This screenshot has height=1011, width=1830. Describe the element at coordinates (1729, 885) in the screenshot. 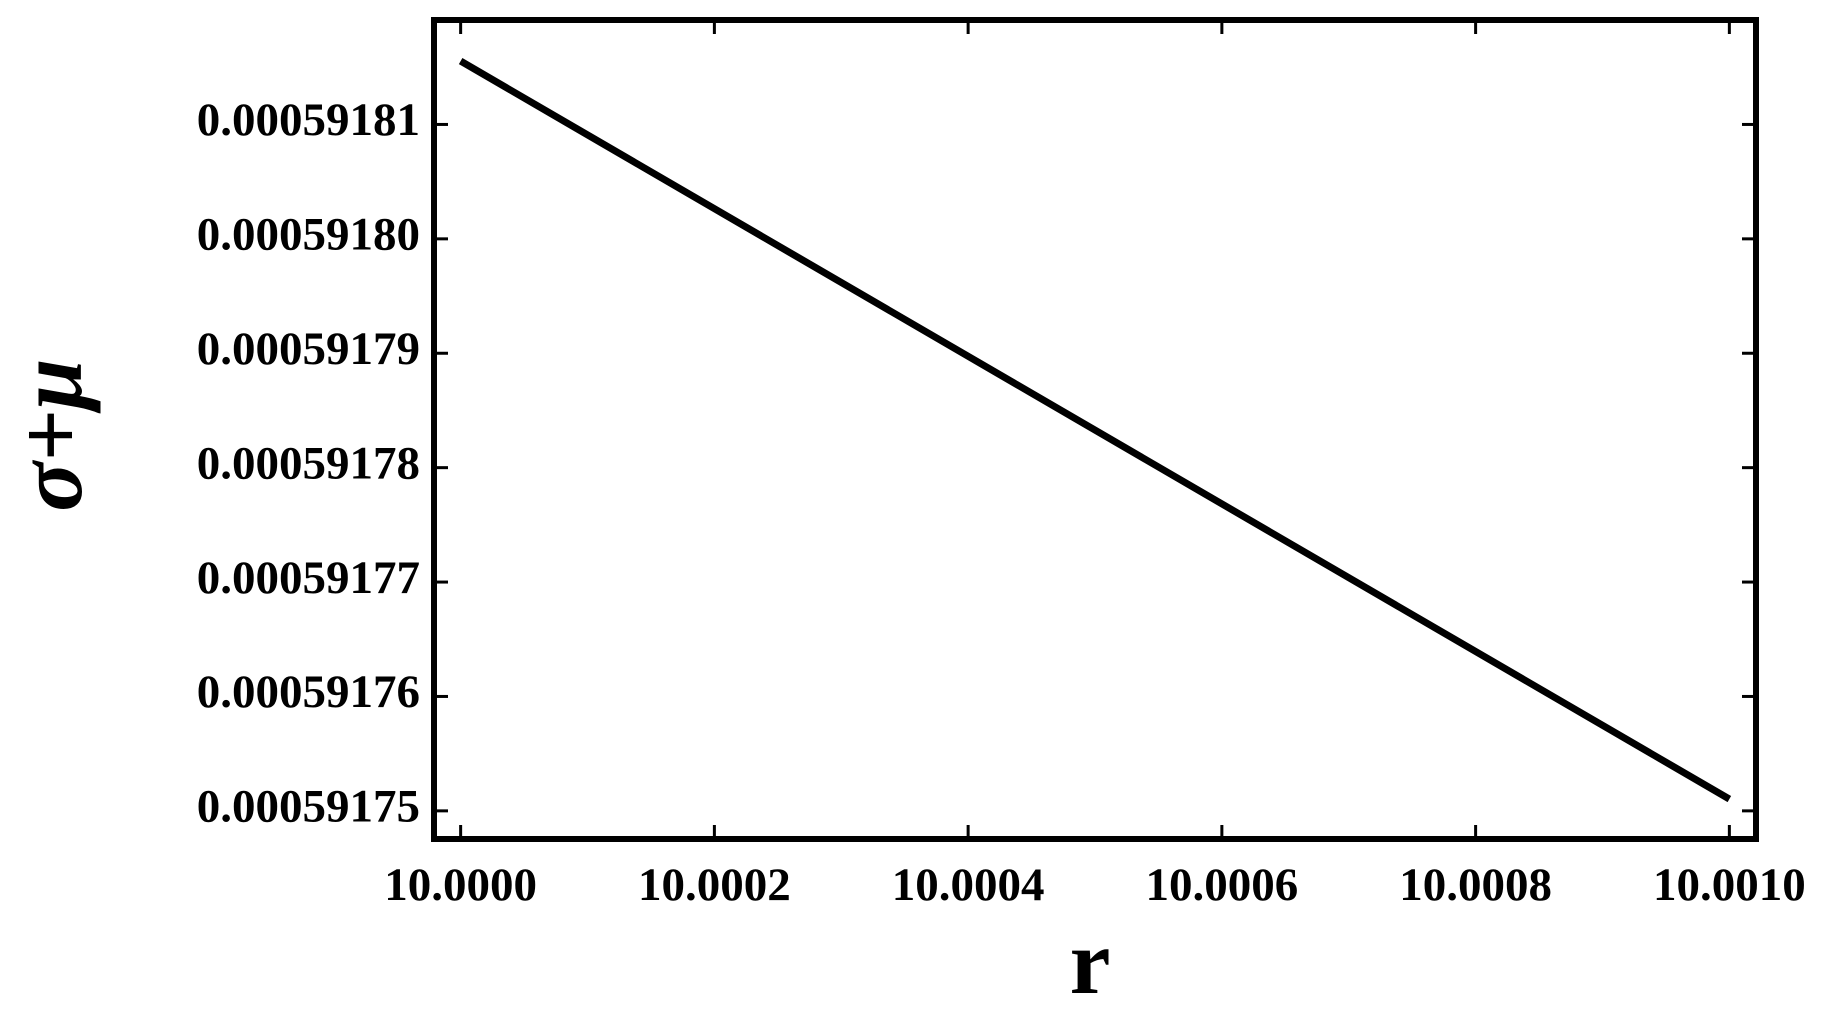

I see `x-tick-label: 10.0010` at that location.